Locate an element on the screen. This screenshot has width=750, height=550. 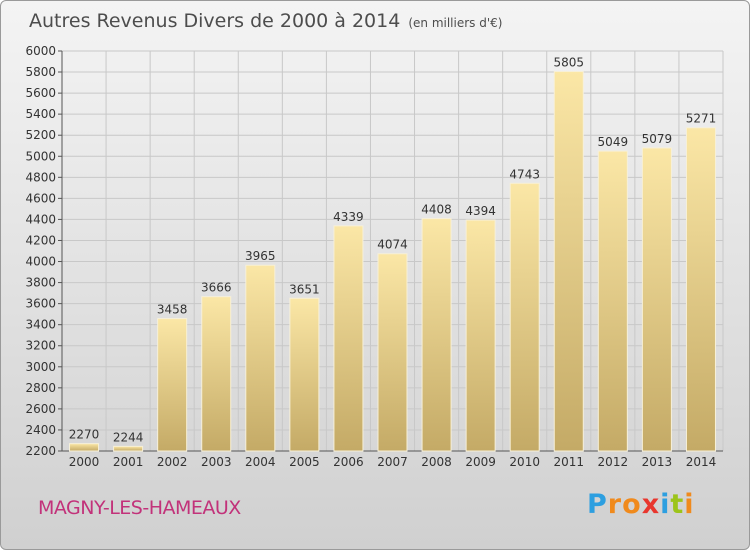
logo-letter: r is located at coordinates (615, 504).